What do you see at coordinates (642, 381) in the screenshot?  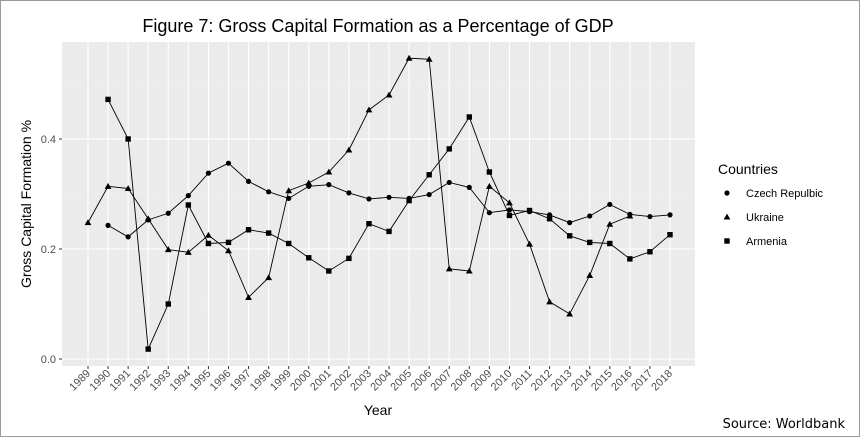 I see `x-tick-label: 2017` at bounding box center [642, 381].